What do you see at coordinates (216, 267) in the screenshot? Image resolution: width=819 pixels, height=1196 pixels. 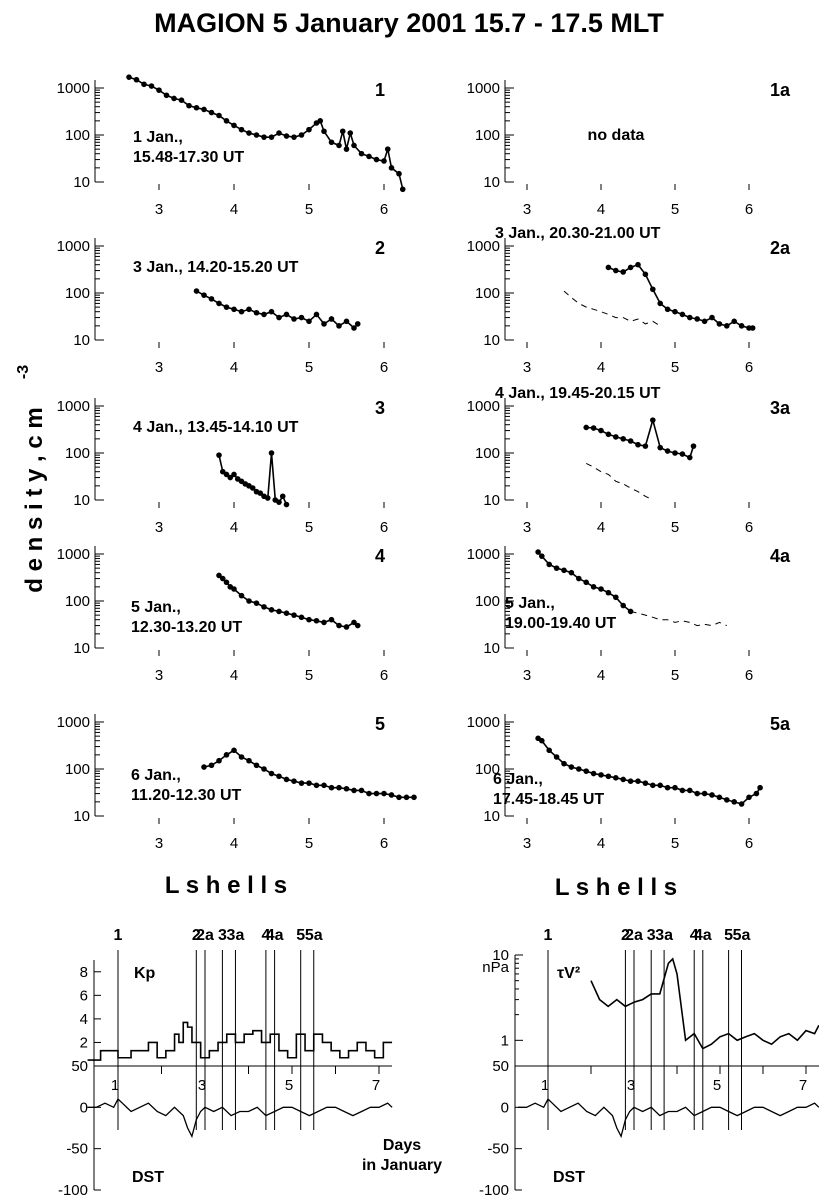 I see `panel-2-date-line1: 3 Jan., 14.20-15.20 UT` at bounding box center [216, 267].